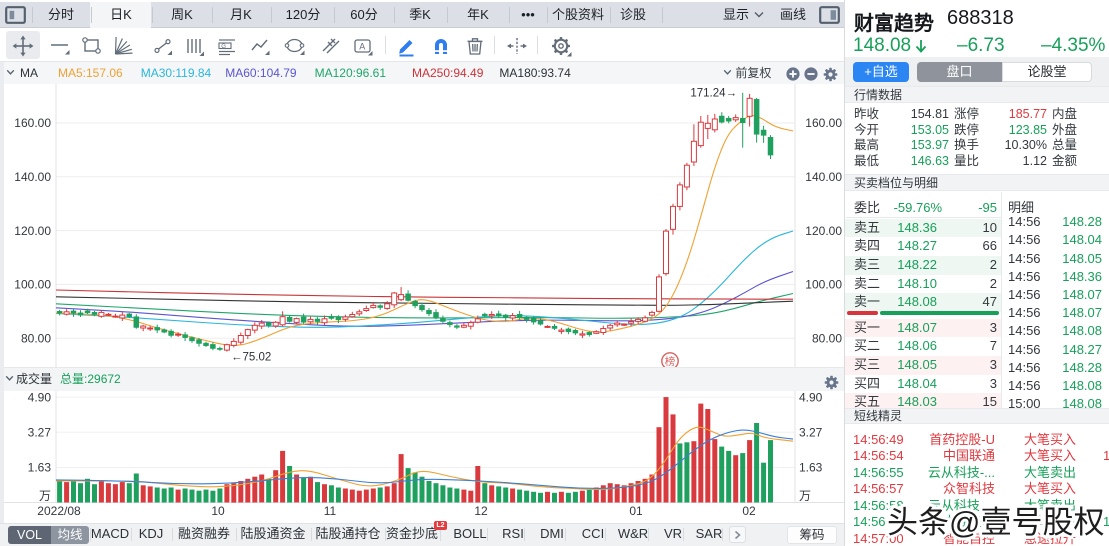 The height and width of the screenshot is (546, 1109). What do you see at coordinates (670, 361) in the screenshot?
I see `svg-text: 榜` at bounding box center [670, 361].